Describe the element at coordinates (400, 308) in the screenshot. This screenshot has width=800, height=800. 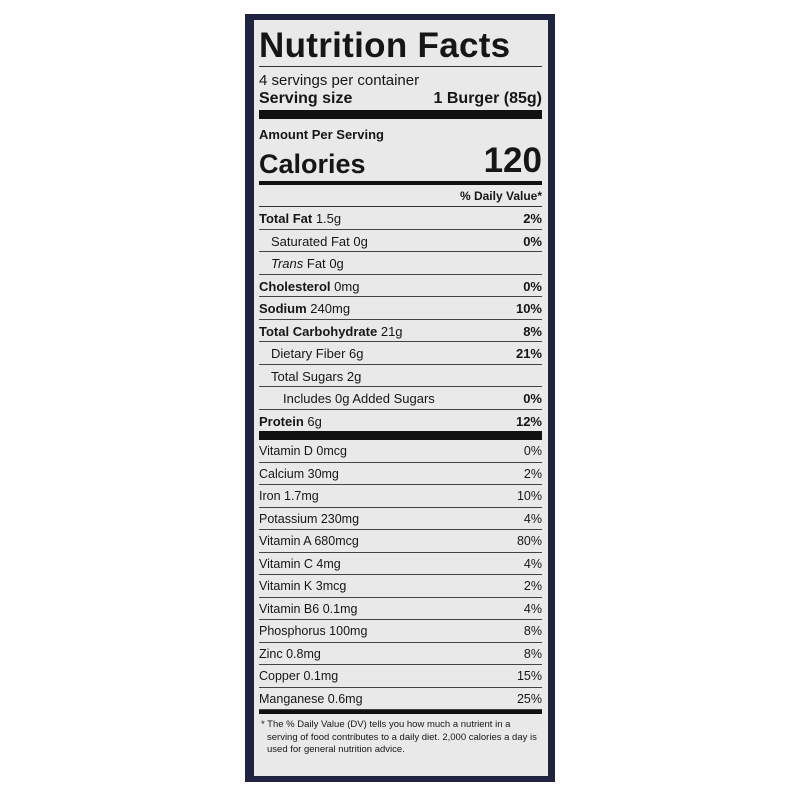
I see `nutrient-row: Sodium 240mg 10%` at that location.